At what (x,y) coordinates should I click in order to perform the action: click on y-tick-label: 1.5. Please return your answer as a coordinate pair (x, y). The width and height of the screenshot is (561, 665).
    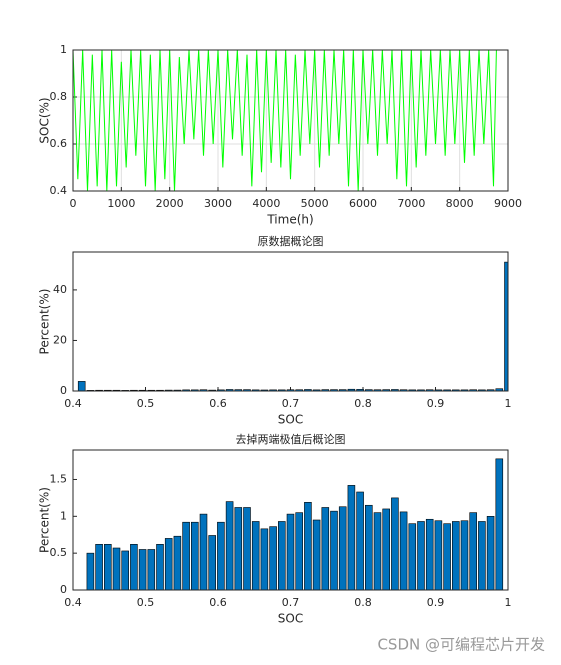
    Looking at the image, I should click on (59, 478).